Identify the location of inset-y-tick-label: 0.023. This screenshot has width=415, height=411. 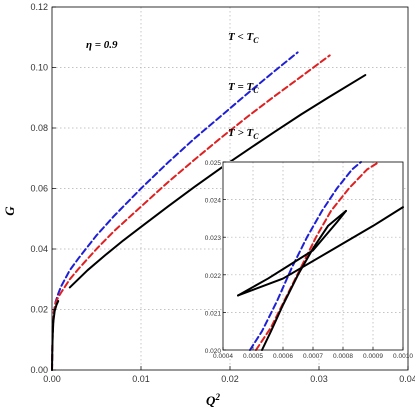
(213, 238).